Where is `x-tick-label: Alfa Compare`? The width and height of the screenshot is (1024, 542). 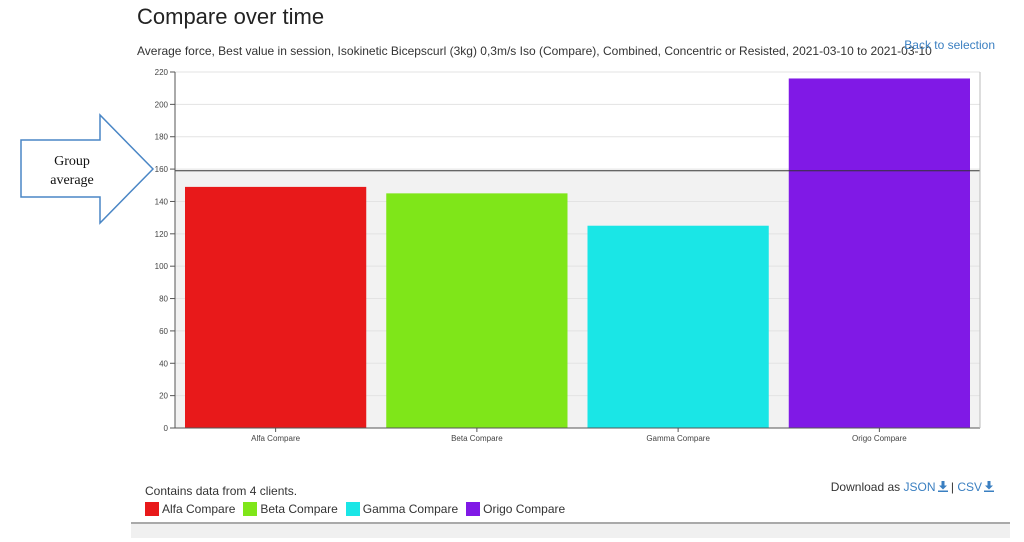
x-tick-label: Alfa Compare is located at coordinates (275, 438).